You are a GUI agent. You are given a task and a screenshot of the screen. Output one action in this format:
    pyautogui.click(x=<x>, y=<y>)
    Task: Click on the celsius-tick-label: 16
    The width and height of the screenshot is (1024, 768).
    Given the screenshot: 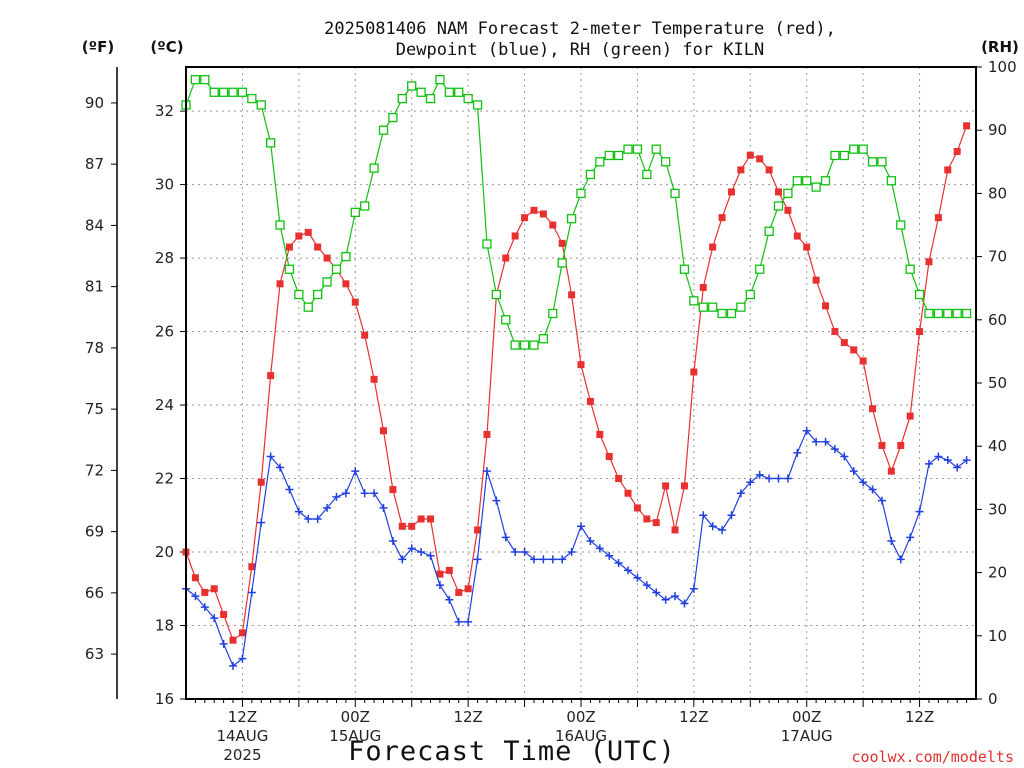 What is the action you would take?
    pyautogui.click(x=164, y=699)
    